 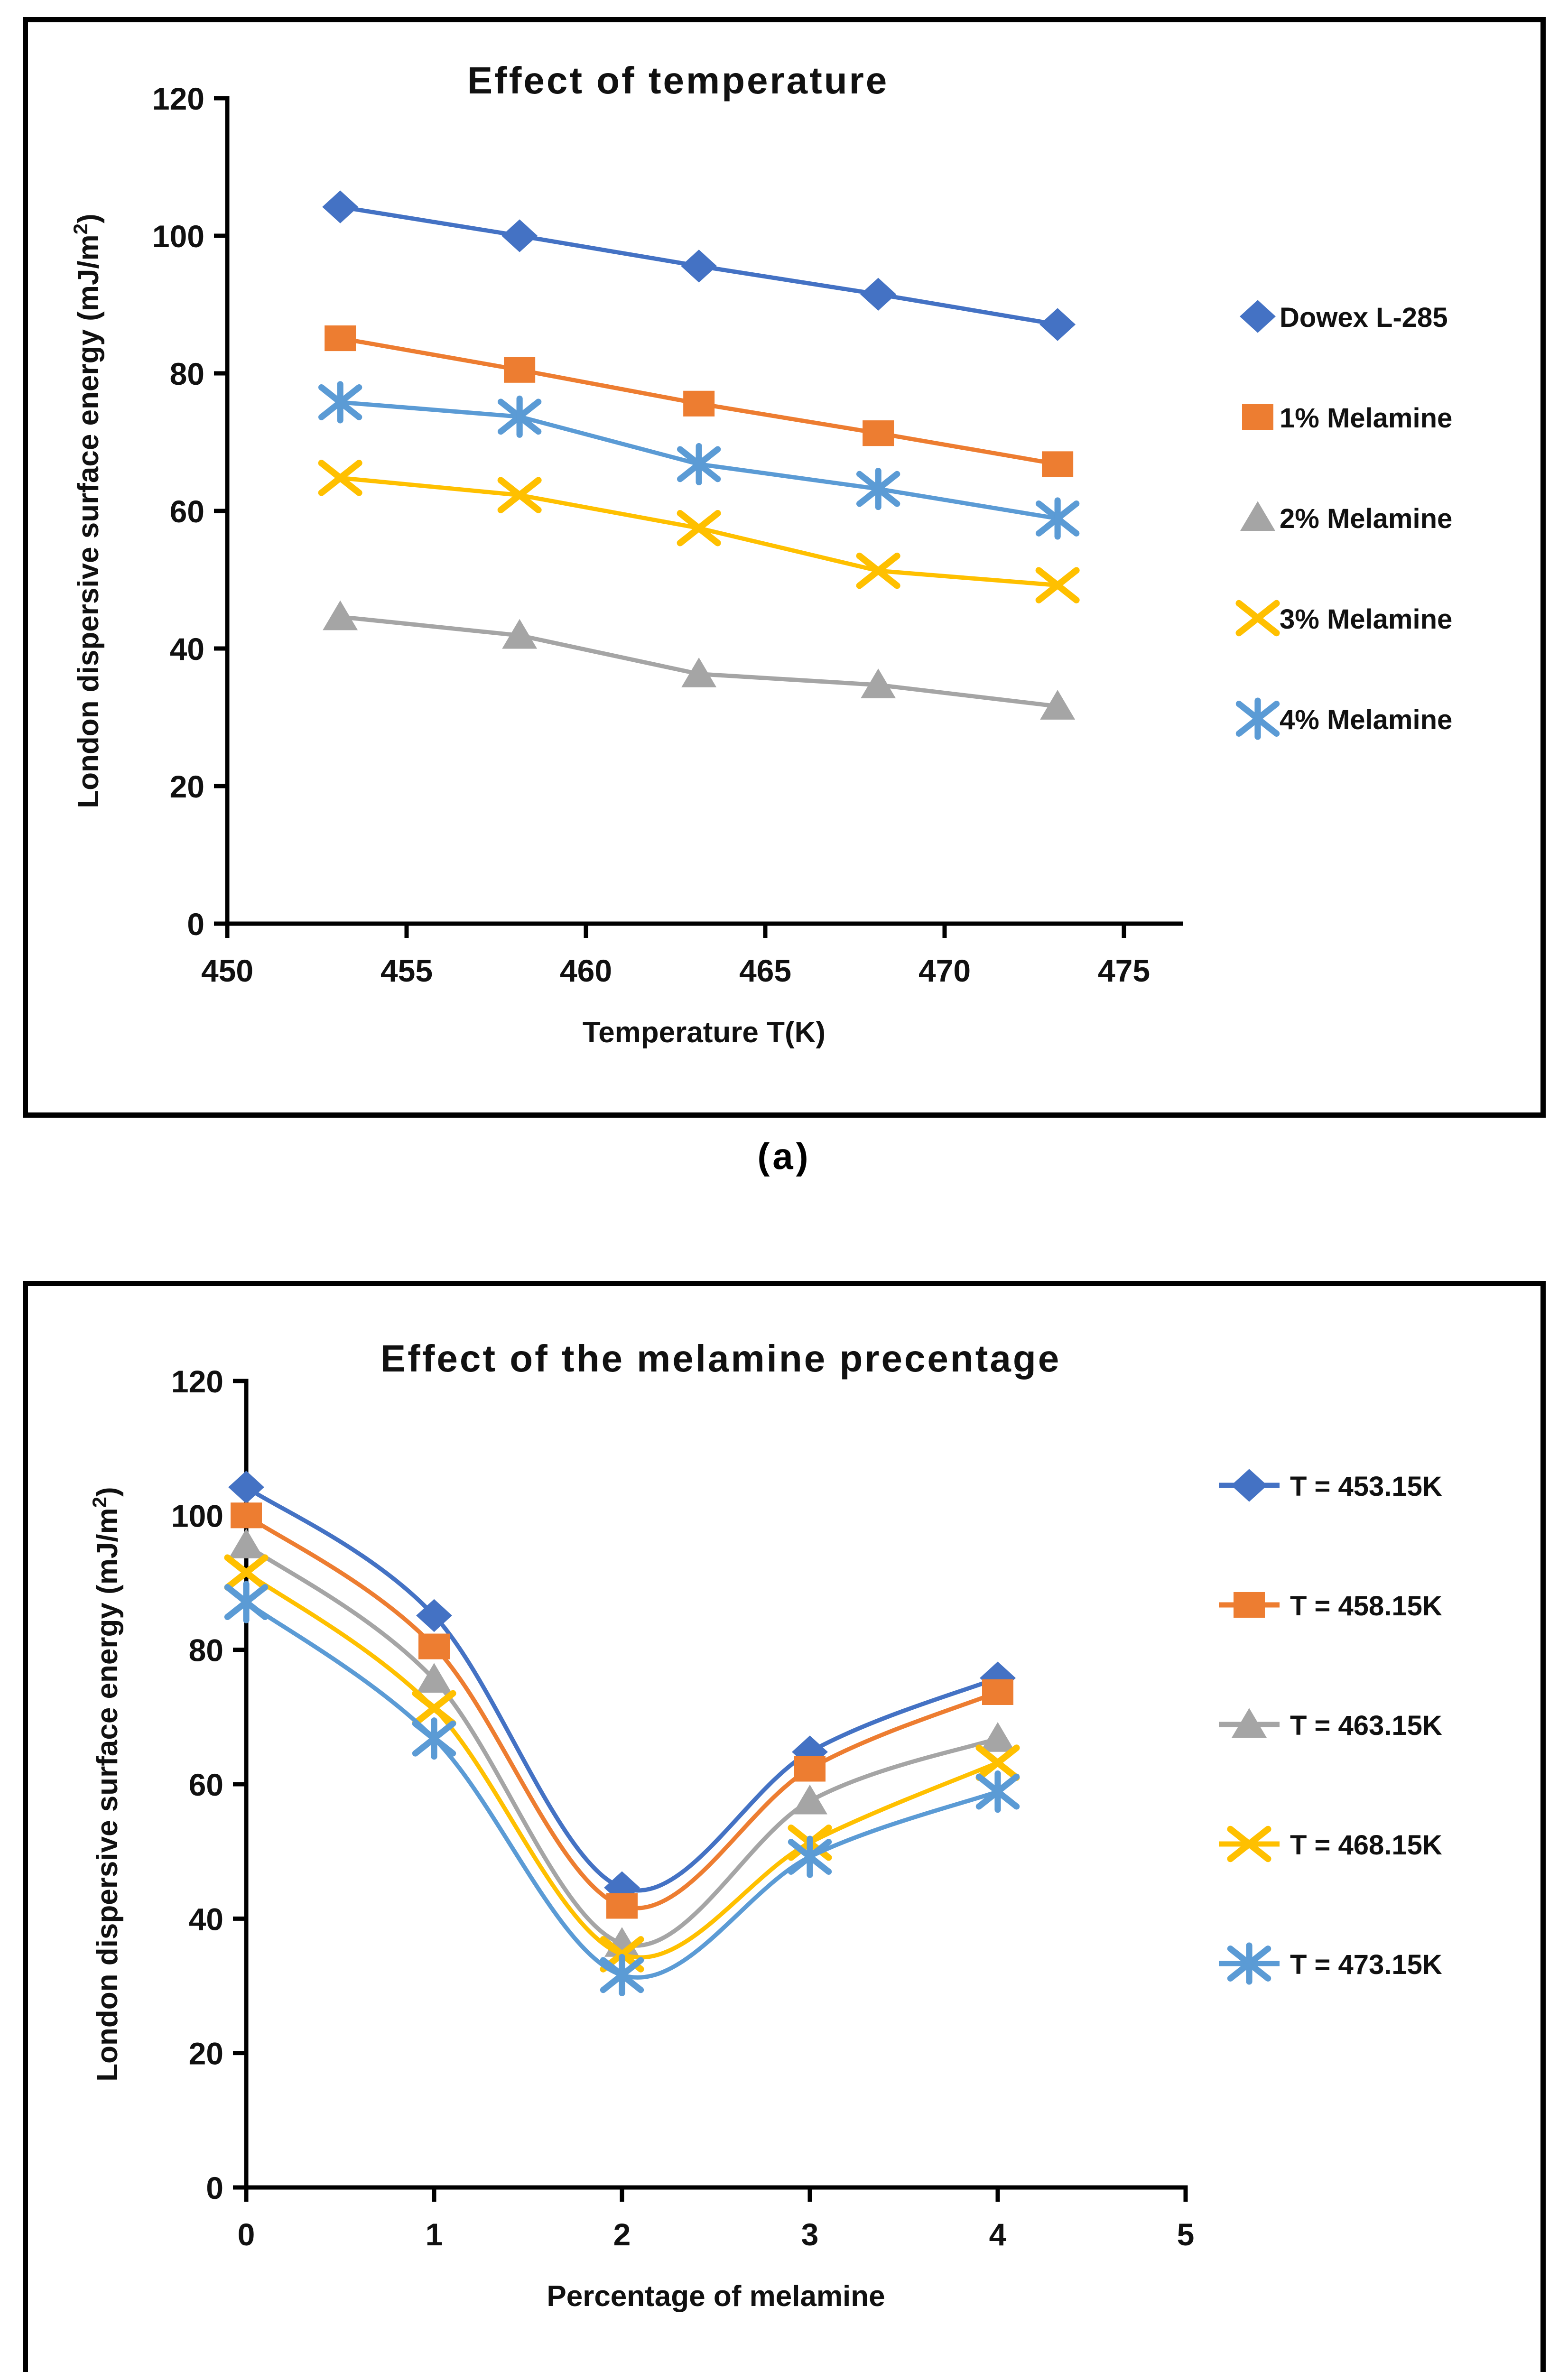 What do you see at coordinates (1347, 418) in the screenshot?
I see `legend-item-2: 1% Melamine` at bounding box center [1347, 418].